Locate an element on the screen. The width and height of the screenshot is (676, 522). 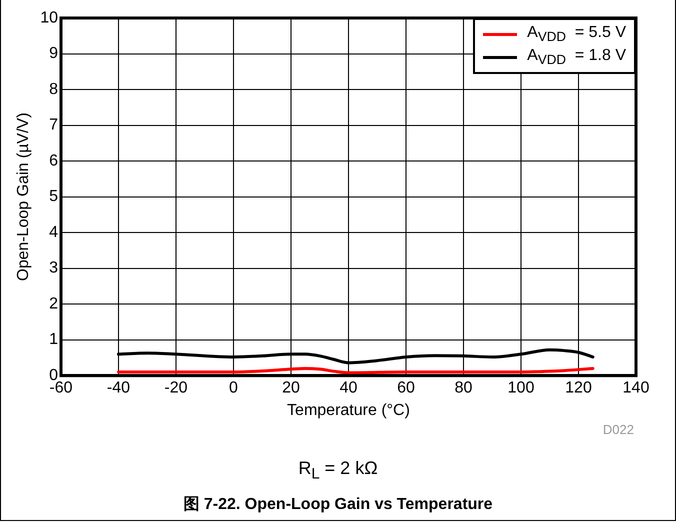
y-tick-label: 6 is located at coordinates (53, 161).